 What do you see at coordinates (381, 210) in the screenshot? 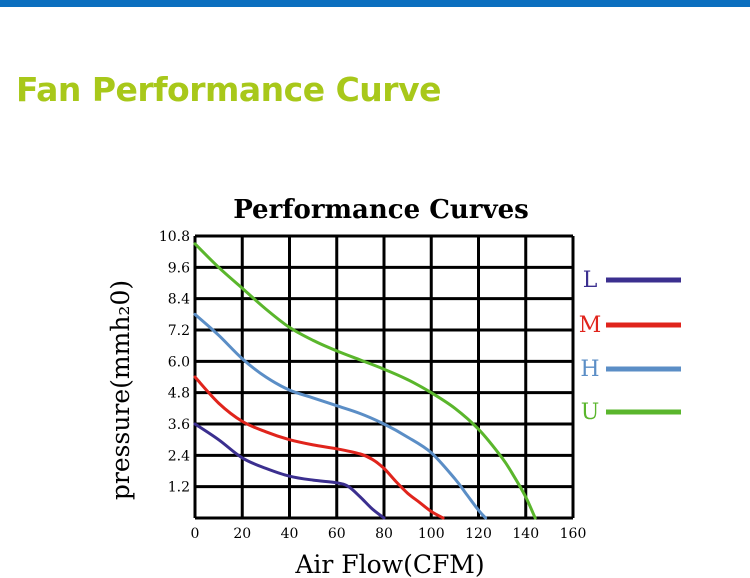
I see `chart-title: Performance Curves` at bounding box center [381, 210].